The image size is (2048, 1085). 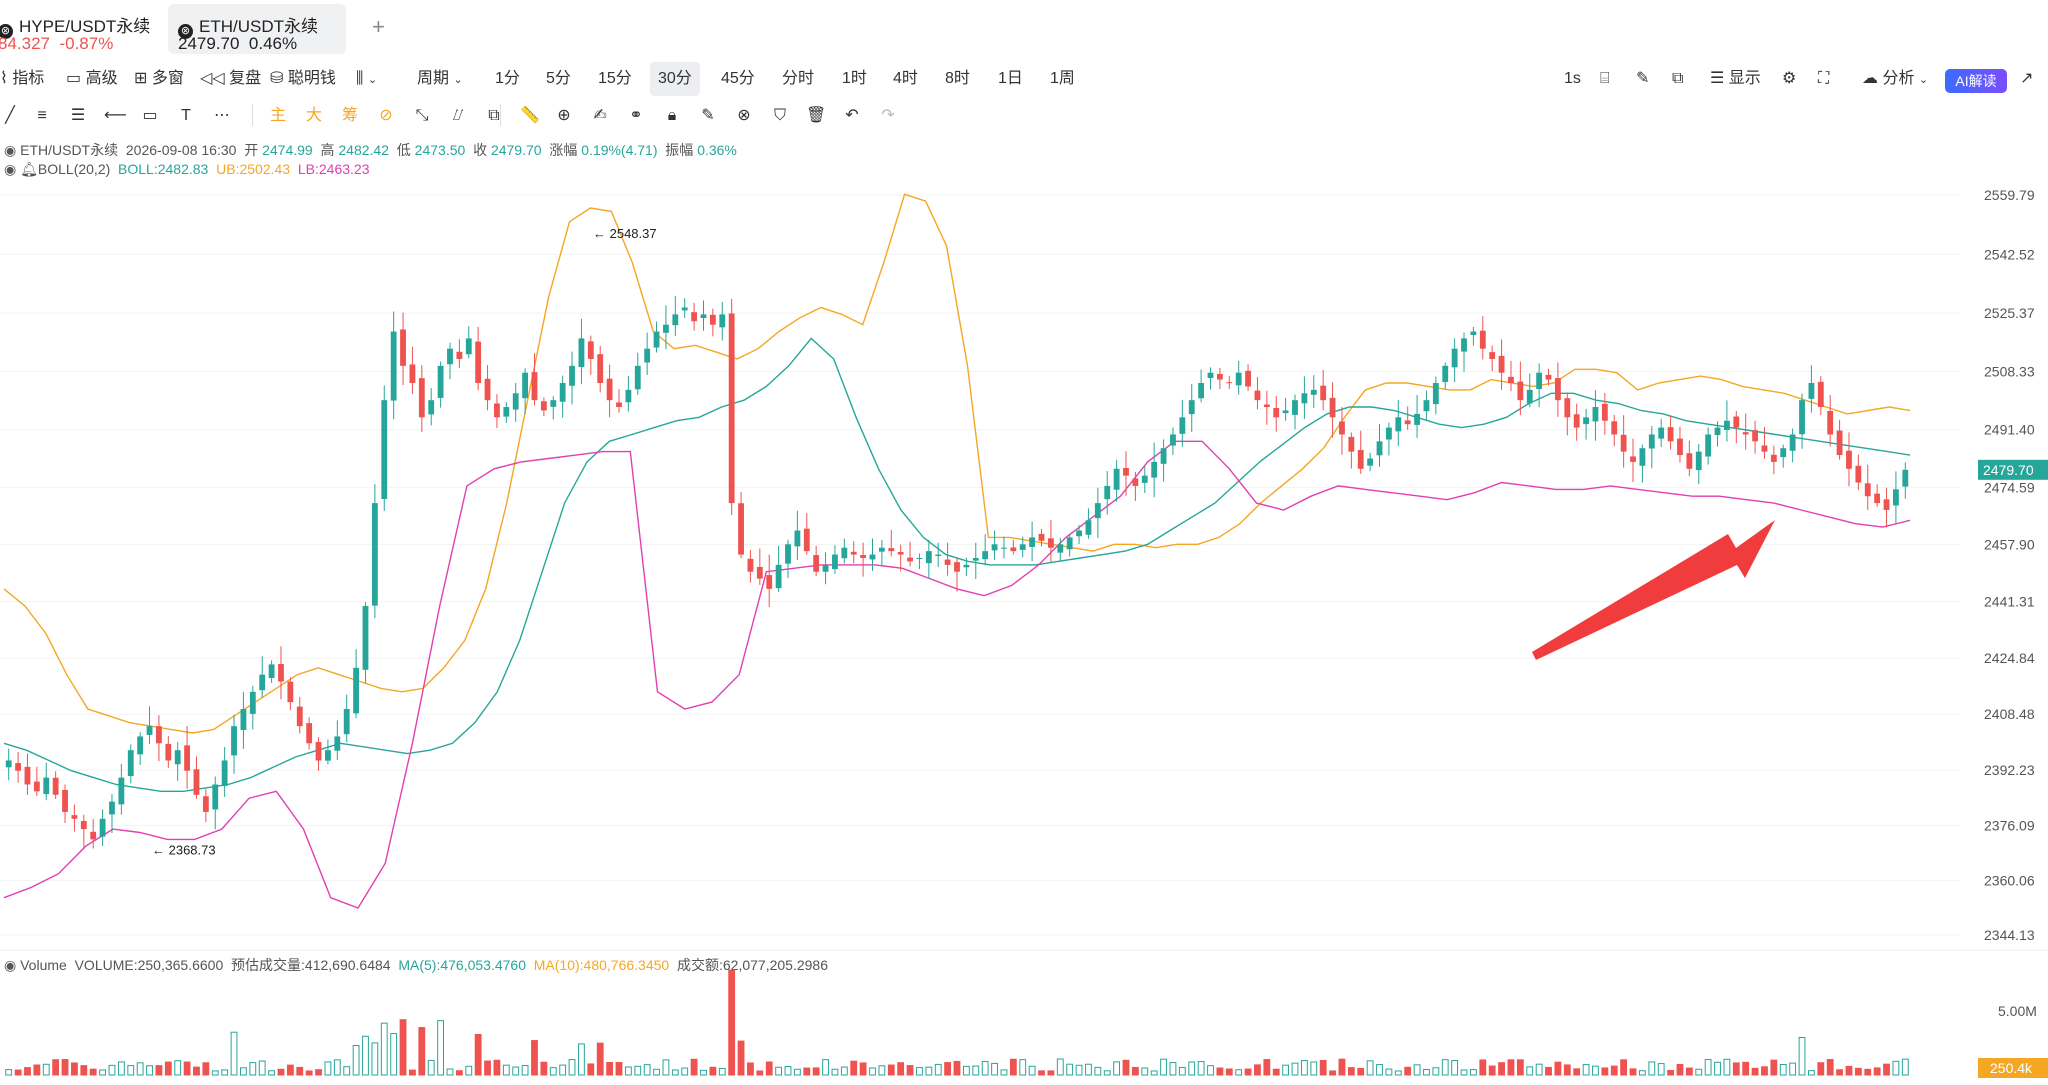 What do you see at coordinates (852, 115) in the screenshot?
I see `undo-icon: ↶` at bounding box center [852, 115].